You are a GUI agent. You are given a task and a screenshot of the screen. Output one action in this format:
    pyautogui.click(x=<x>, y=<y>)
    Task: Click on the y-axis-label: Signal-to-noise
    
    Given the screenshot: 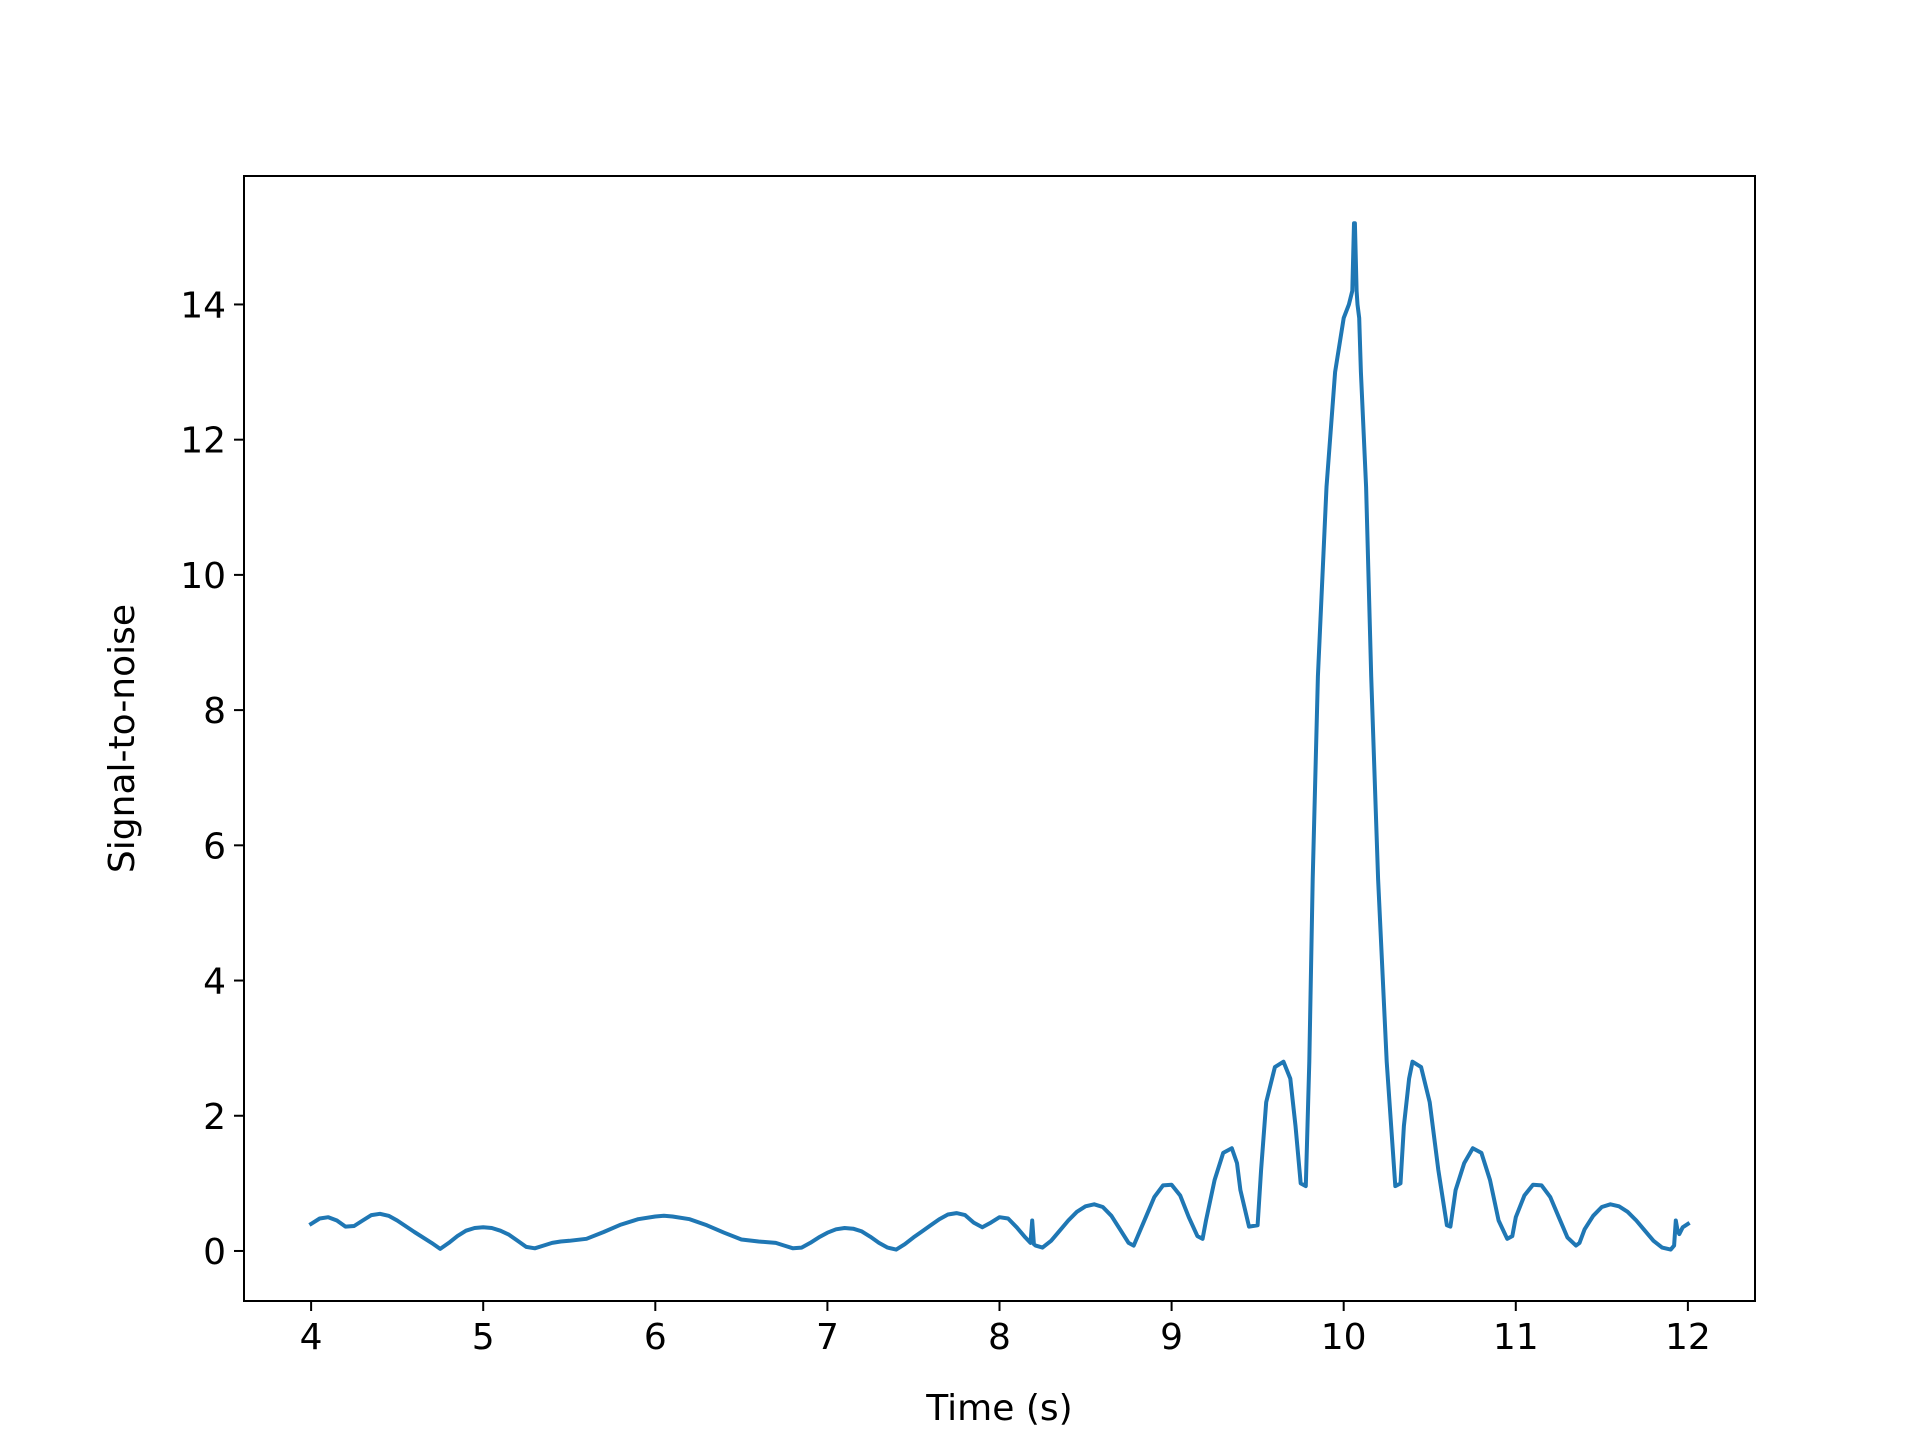 What is the action you would take?
    pyautogui.click(x=122, y=738)
    